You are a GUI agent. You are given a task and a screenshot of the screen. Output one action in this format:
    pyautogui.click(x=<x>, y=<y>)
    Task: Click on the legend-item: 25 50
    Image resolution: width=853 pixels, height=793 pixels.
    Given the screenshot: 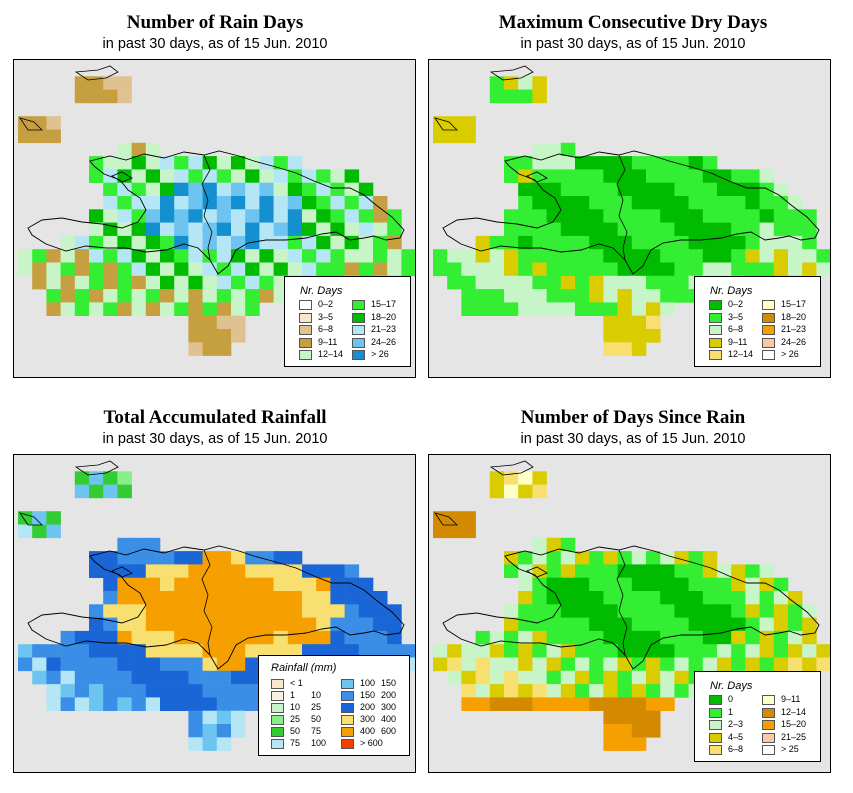 What is the action you would take?
    pyautogui.click(x=304, y=720)
    